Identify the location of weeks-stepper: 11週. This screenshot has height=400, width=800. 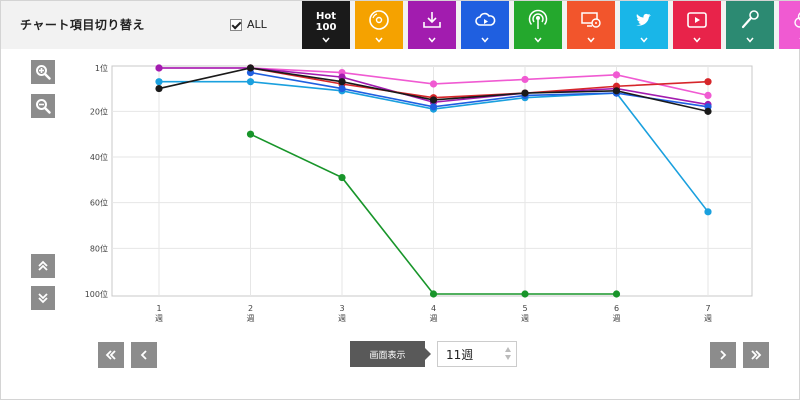
(477, 354).